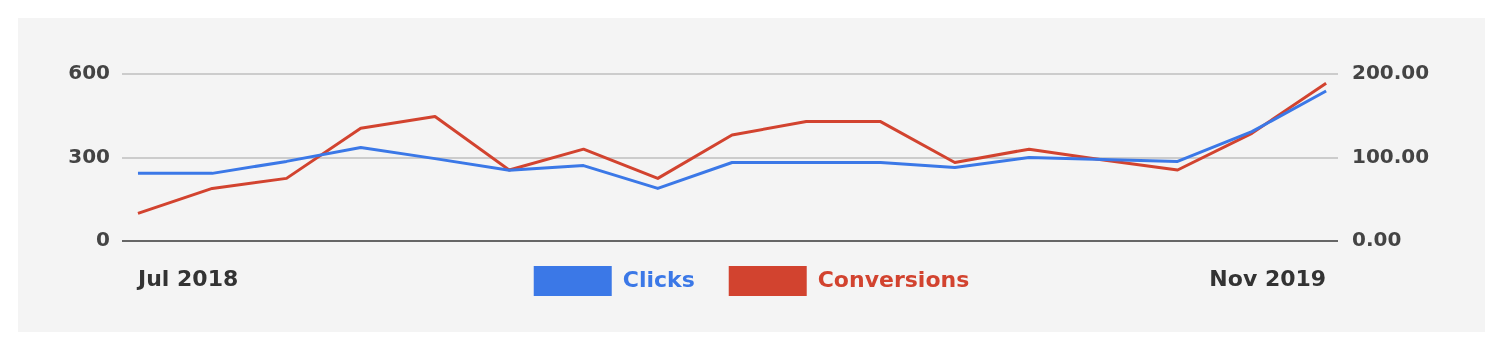 The width and height of the screenshot is (1503, 350). I want to click on text: Nov 2019, so click(1268, 278).